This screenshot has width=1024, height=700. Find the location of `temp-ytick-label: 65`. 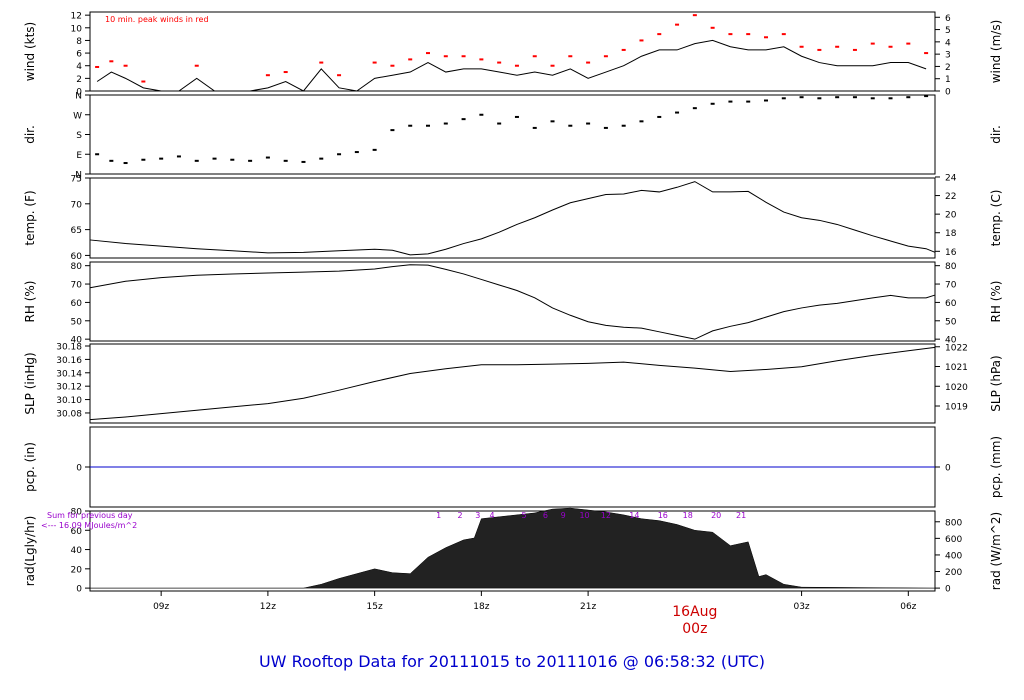

temp-ytick-label: 65 is located at coordinates (76, 231).